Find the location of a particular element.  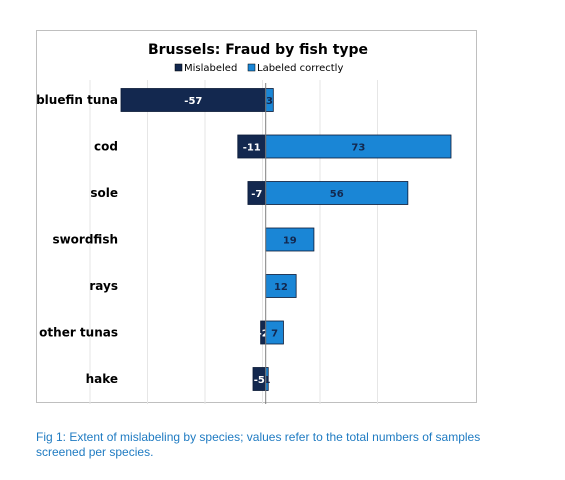

chart-title: Brussels: Fraud by fish type is located at coordinates (258, 50).